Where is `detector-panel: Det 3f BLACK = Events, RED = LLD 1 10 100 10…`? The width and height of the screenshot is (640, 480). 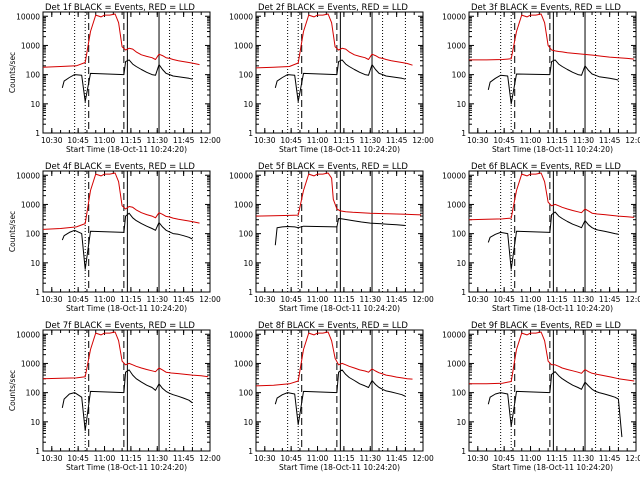
detector-panel: Det 3f BLACK = Events, RED = LLD 1 10 100 10… is located at coordinates (541, 78).